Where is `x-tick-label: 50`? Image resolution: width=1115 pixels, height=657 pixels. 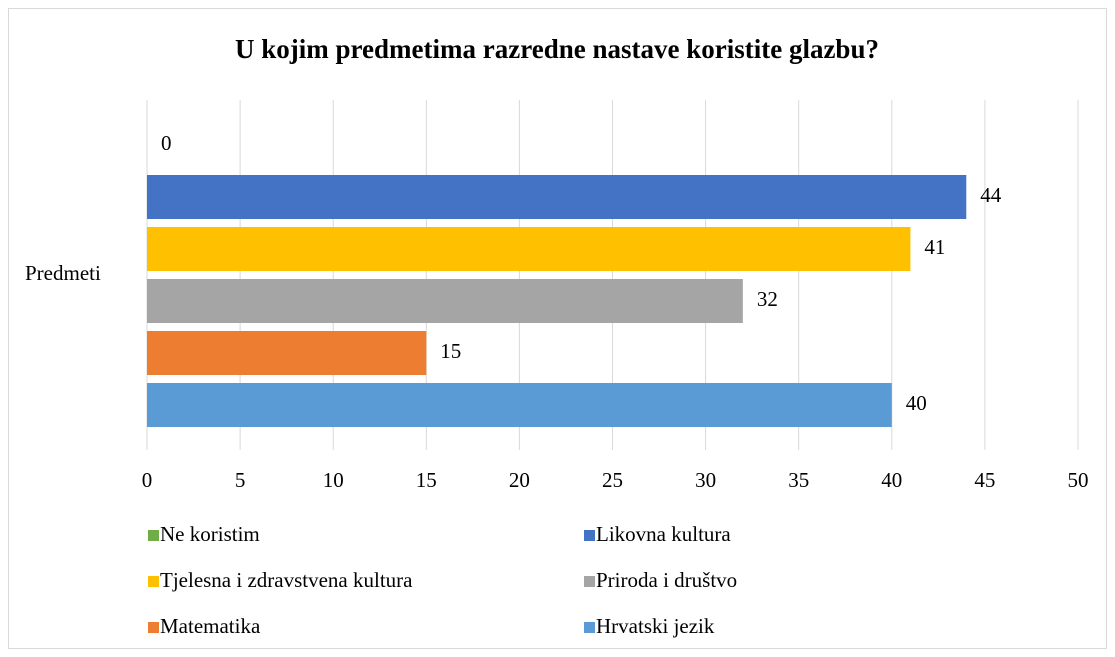
x-tick-label: 50 is located at coordinates (1078, 480).